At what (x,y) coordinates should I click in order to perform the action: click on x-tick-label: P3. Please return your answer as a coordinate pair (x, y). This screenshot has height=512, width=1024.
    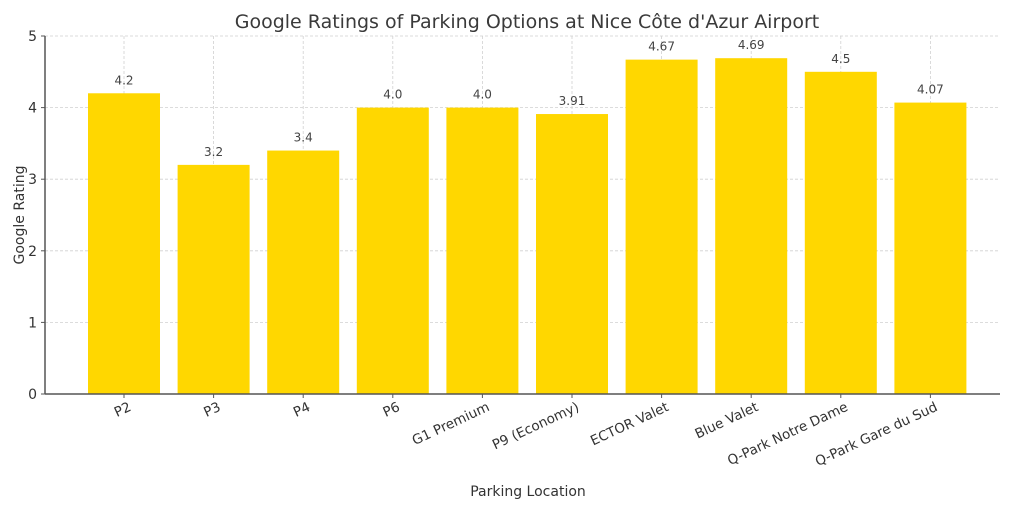
    Looking at the image, I should click on (212, 410).